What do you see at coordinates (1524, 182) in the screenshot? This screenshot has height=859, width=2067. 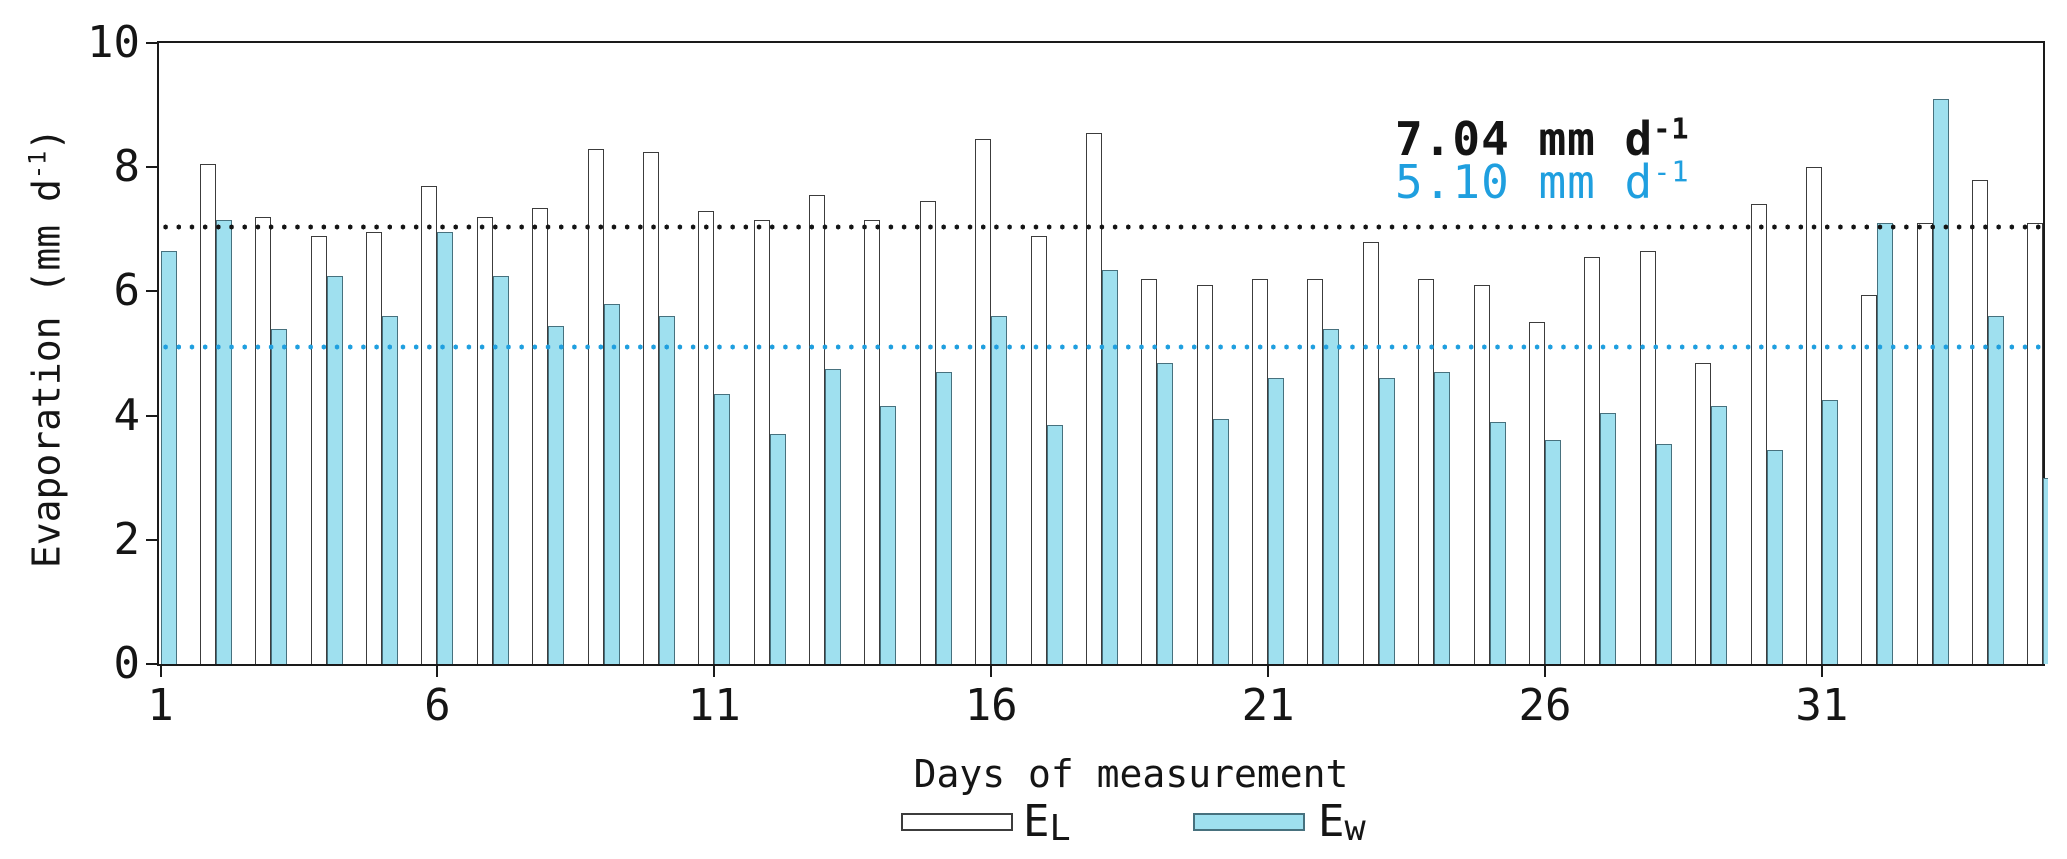 I see `ew-mean-value-text: 5.10 mm d` at bounding box center [1524, 182].